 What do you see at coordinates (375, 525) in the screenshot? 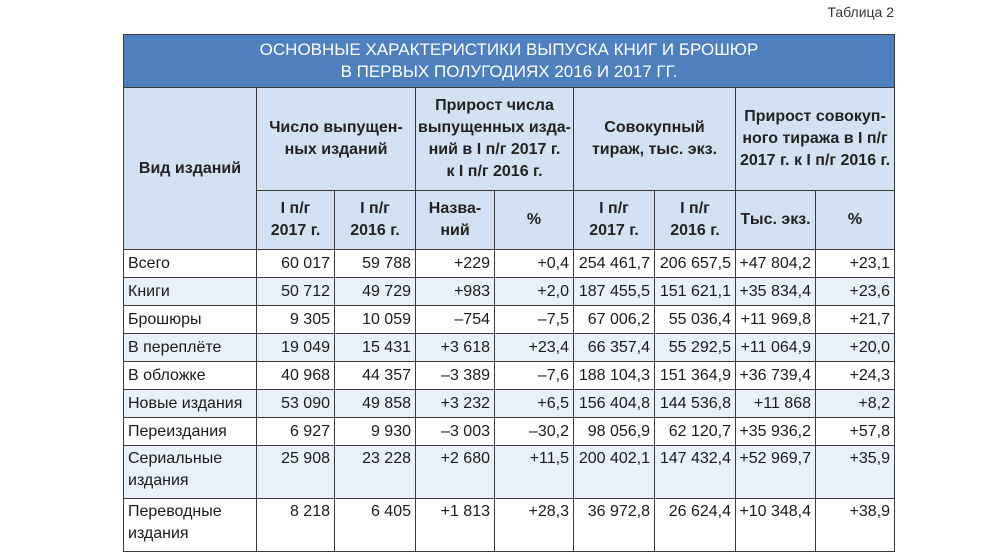
I see `cell-c2016: 6 405` at bounding box center [375, 525].